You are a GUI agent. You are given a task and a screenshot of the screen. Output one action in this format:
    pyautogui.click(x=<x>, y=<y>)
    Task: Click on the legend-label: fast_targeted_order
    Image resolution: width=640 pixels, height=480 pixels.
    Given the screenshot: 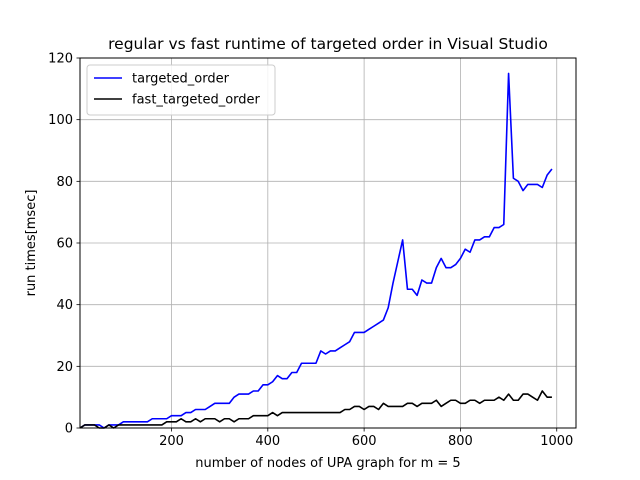 What is the action you would take?
    pyautogui.click(x=196, y=100)
    